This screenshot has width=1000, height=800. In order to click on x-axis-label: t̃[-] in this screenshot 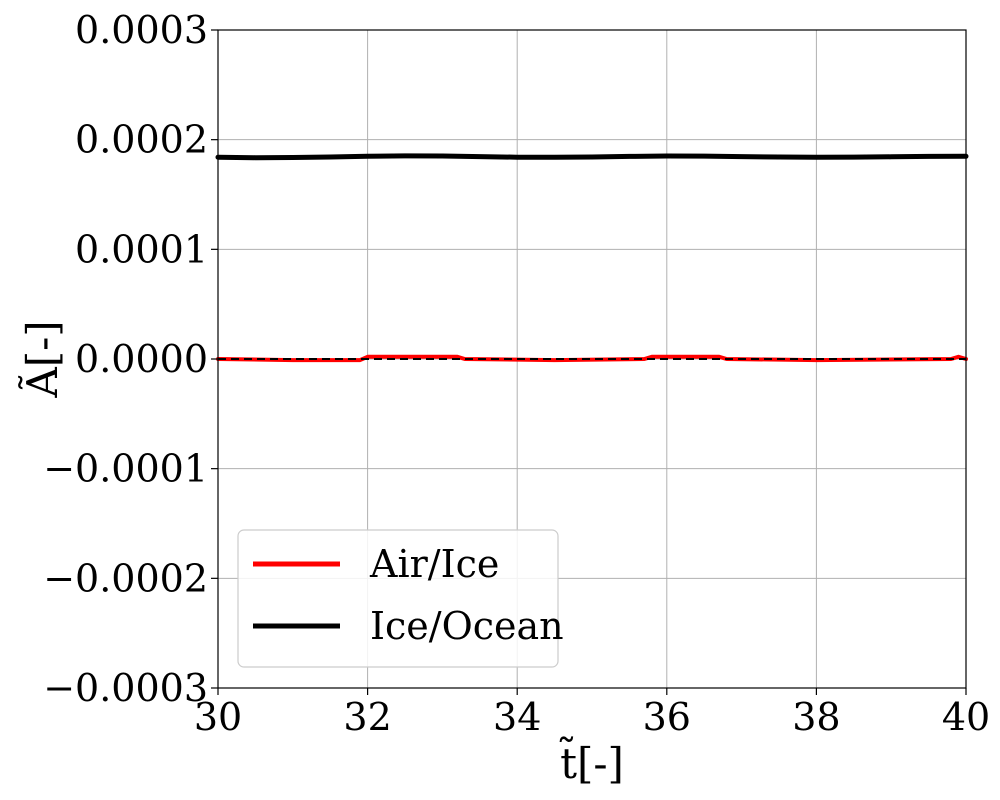, I will do `click(591, 761)`.